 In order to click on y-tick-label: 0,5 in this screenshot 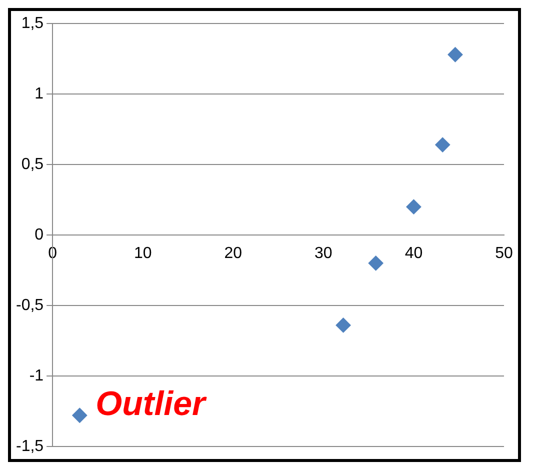, I will do `click(32, 164)`.